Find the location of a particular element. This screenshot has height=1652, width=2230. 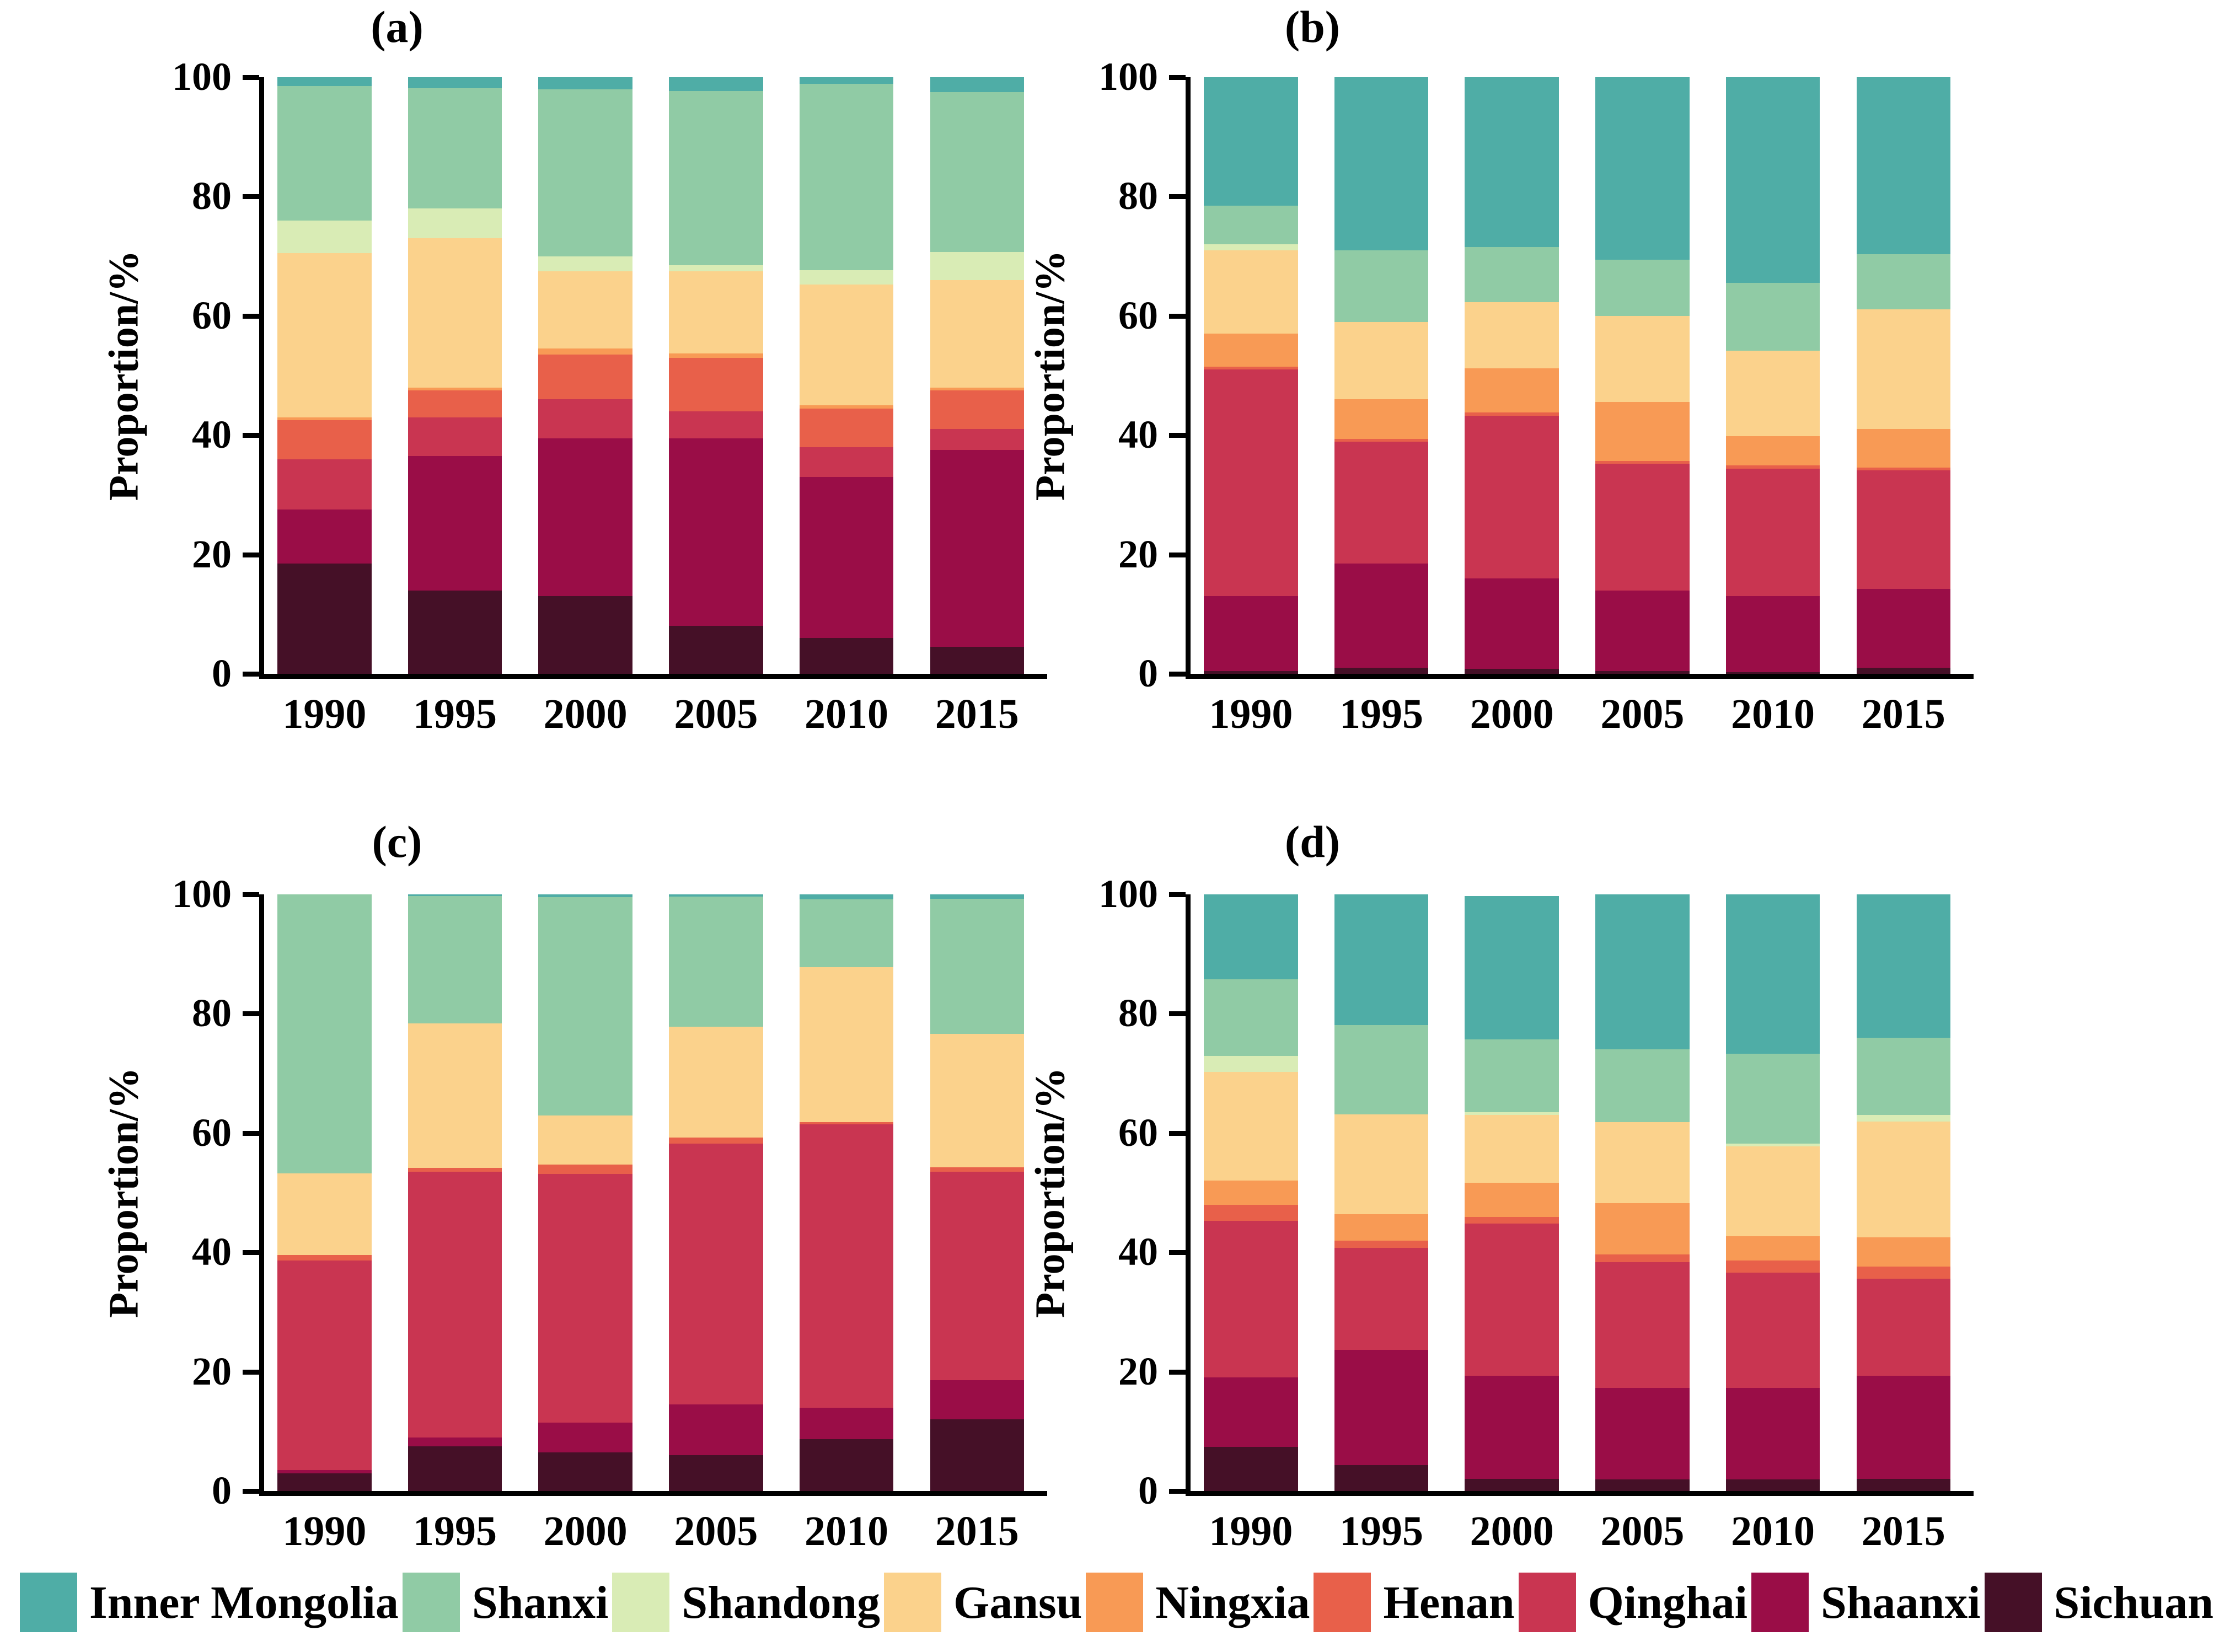

legend-label-qinghai: Qinghai is located at coordinates (1667, 1602).